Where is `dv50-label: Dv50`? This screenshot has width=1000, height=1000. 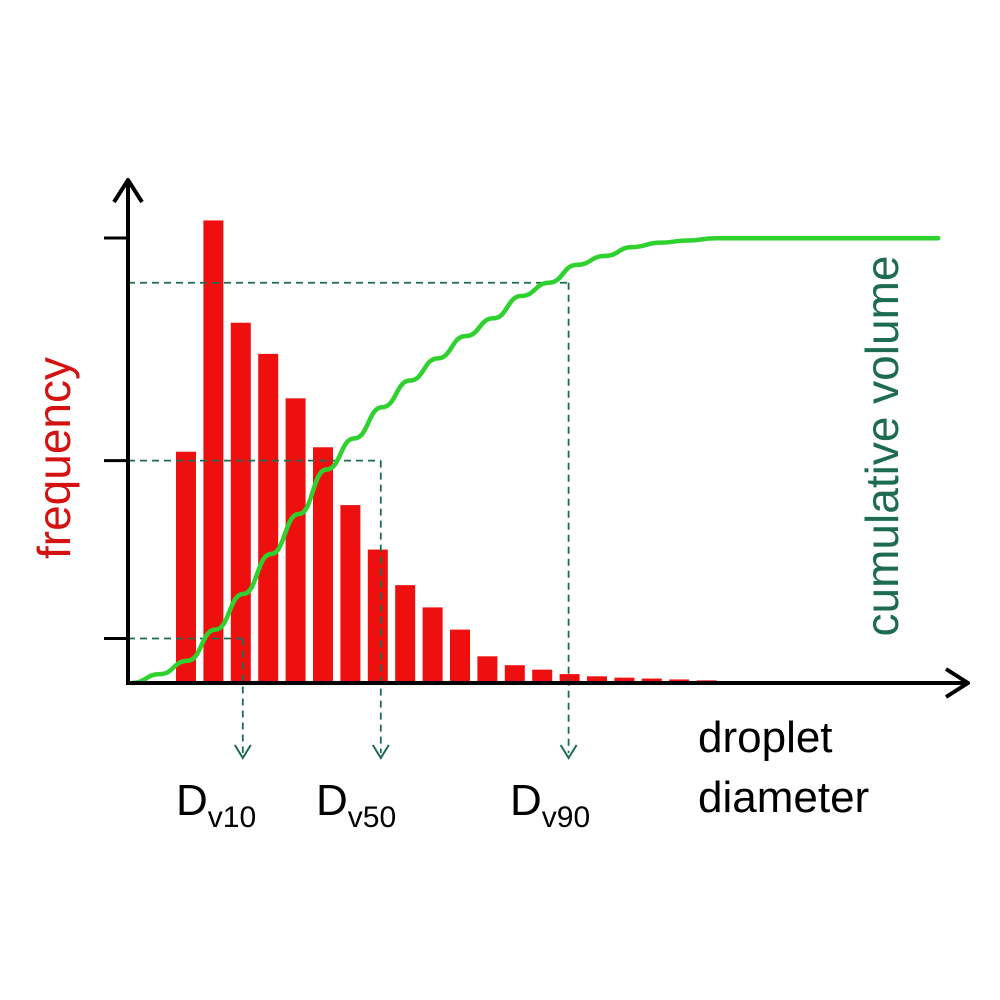 dv50-label: Dv50 is located at coordinates (356, 805).